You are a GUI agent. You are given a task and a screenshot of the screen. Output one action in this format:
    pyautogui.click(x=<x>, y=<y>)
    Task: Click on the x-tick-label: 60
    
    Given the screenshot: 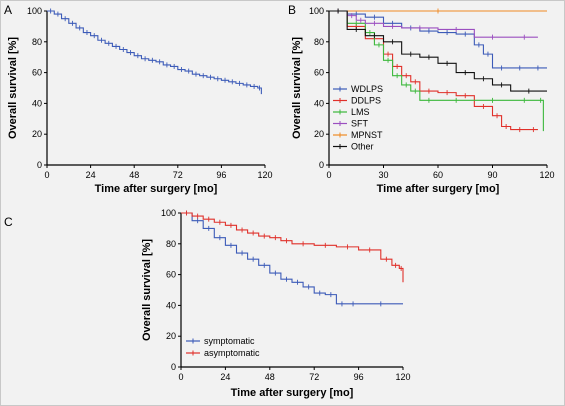 What is the action you would take?
    pyautogui.click(x=438, y=175)
    